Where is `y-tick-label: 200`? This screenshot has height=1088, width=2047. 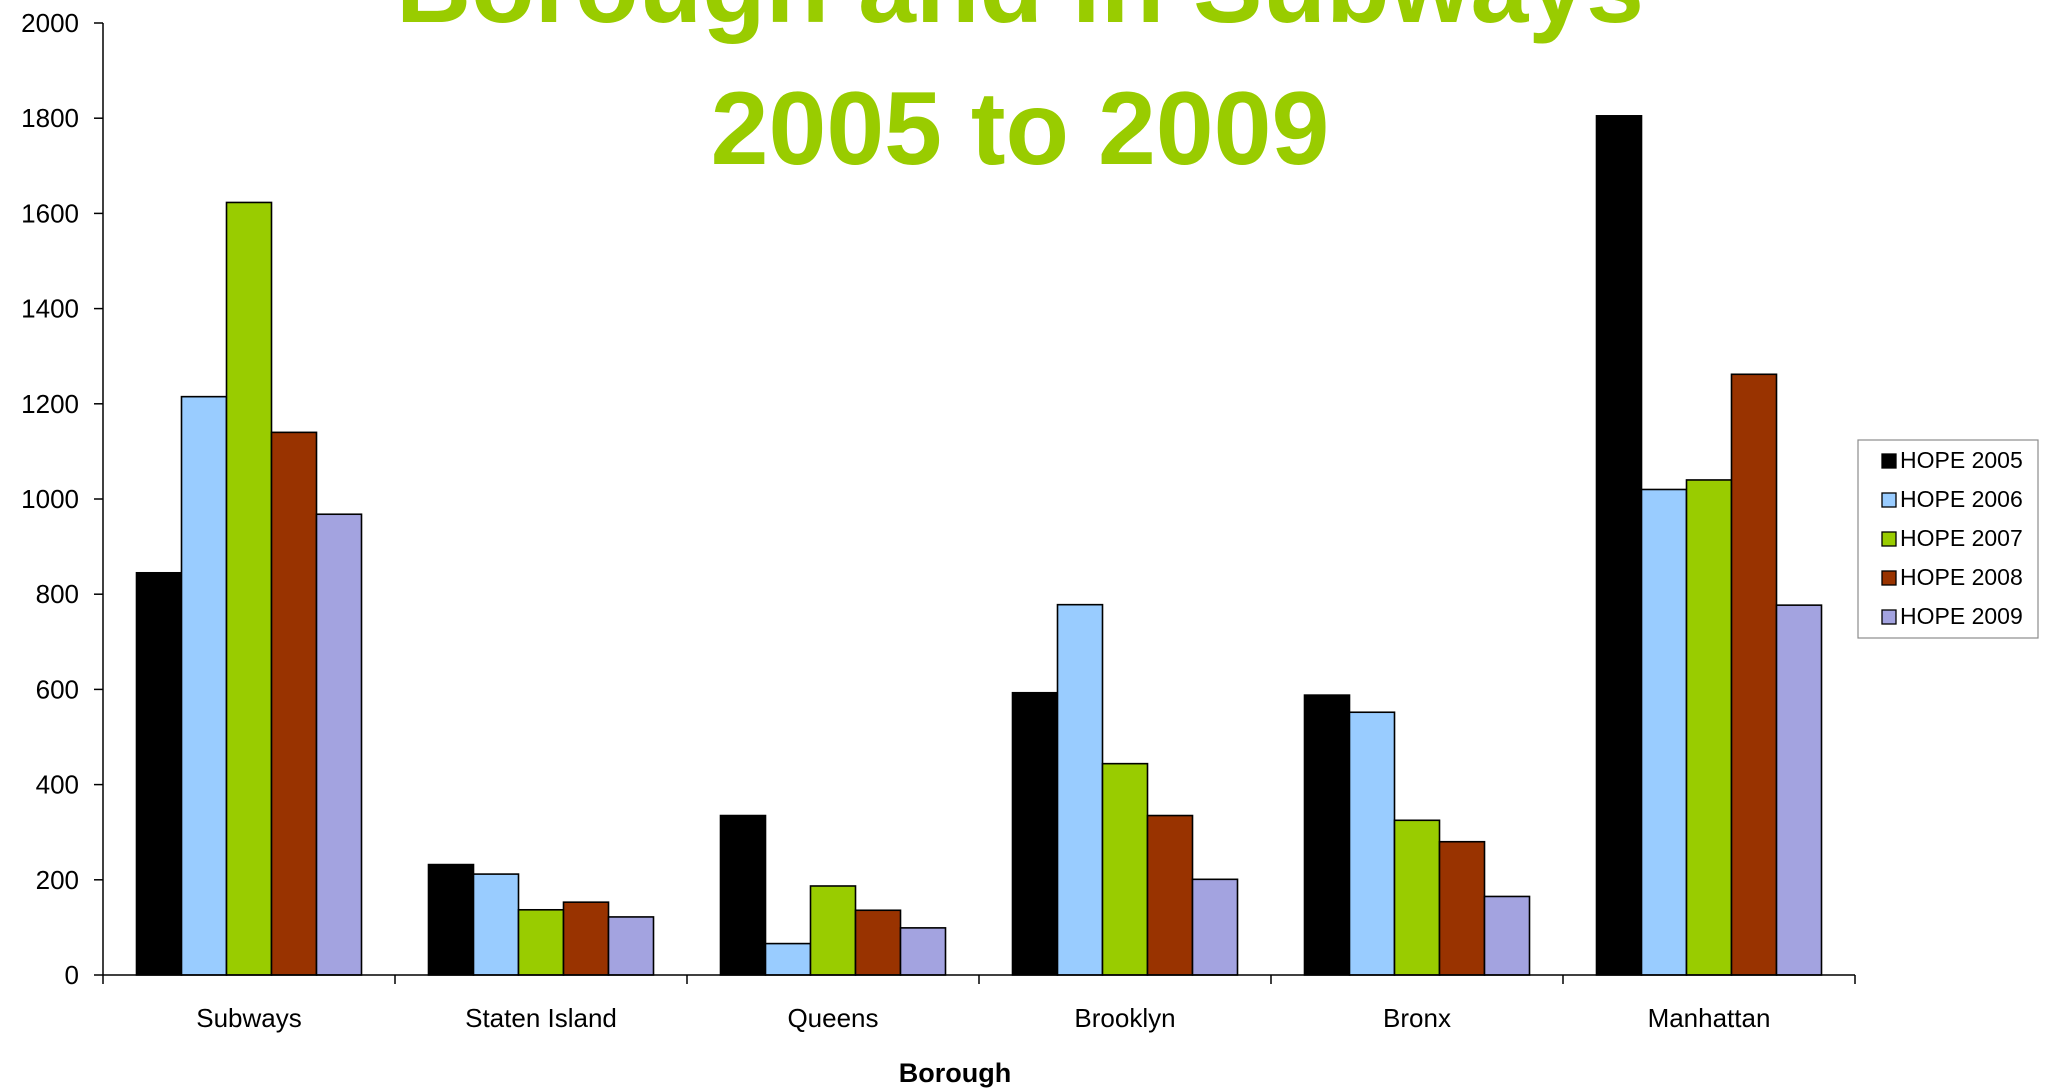
y-tick-label: 200 is located at coordinates (57, 880).